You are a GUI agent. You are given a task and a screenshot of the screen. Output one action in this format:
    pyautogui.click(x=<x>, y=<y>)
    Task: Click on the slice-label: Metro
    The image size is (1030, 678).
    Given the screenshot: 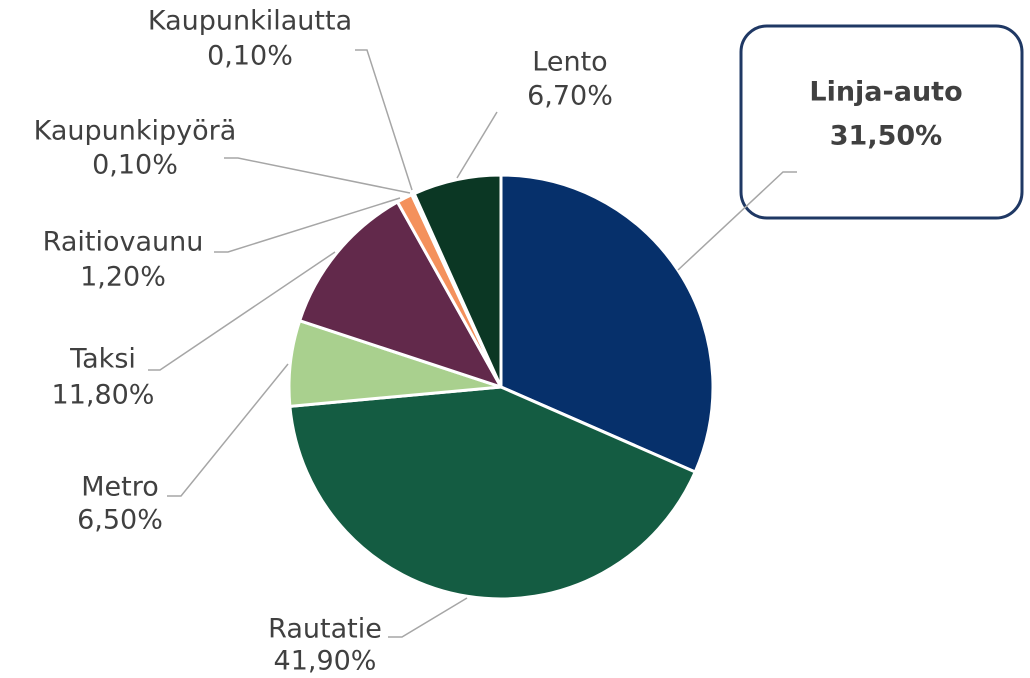 What is the action you would take?
    pyautogui.click(x=120, y=487)
    